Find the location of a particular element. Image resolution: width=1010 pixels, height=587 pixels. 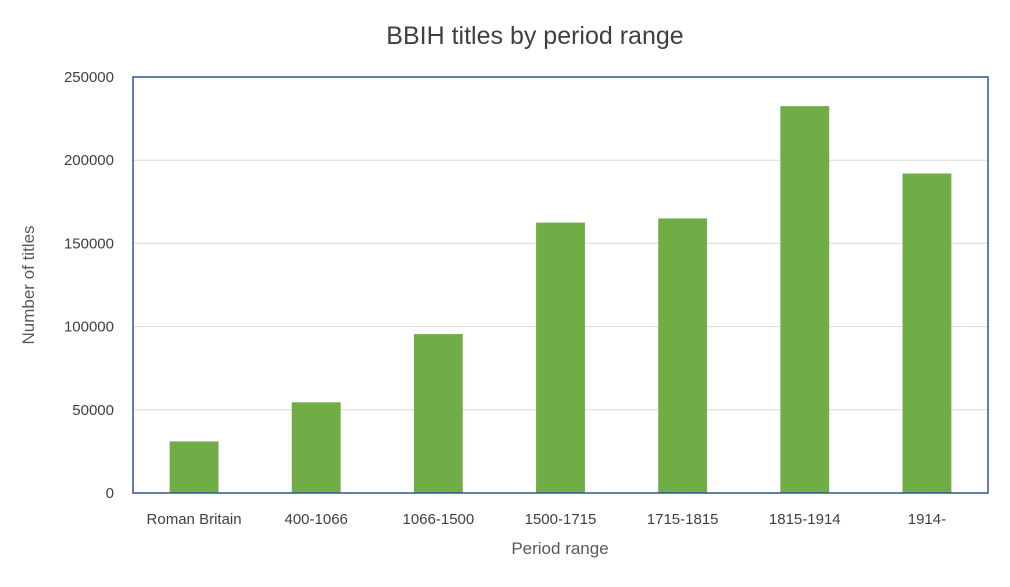

x-axis-title: Period range is located at coordinates (559, 548).